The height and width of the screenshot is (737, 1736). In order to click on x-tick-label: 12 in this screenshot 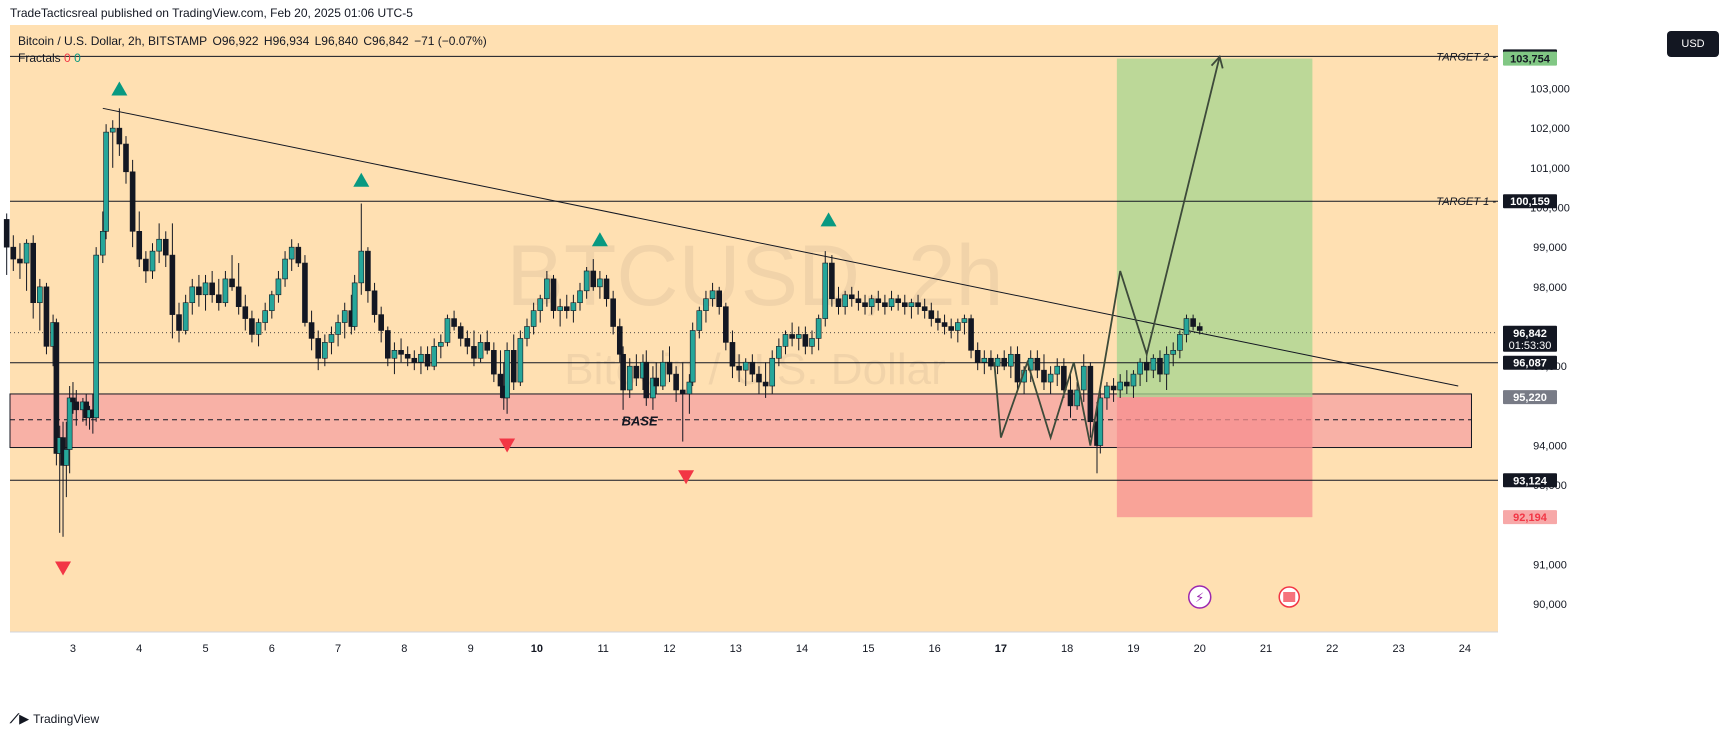, I will do `click(669, 649)`.